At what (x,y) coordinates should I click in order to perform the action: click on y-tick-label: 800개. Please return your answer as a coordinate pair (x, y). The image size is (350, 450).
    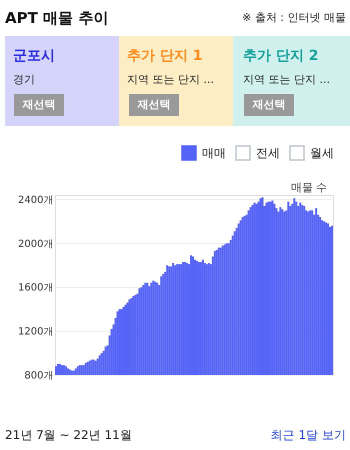
    Looking at the image, I should click on (39, 376).